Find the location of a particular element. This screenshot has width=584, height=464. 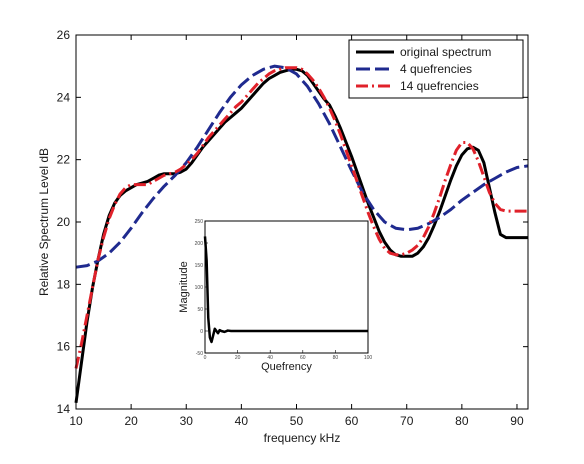

y-tick-label: 22 is located at coordinates (64, 160).